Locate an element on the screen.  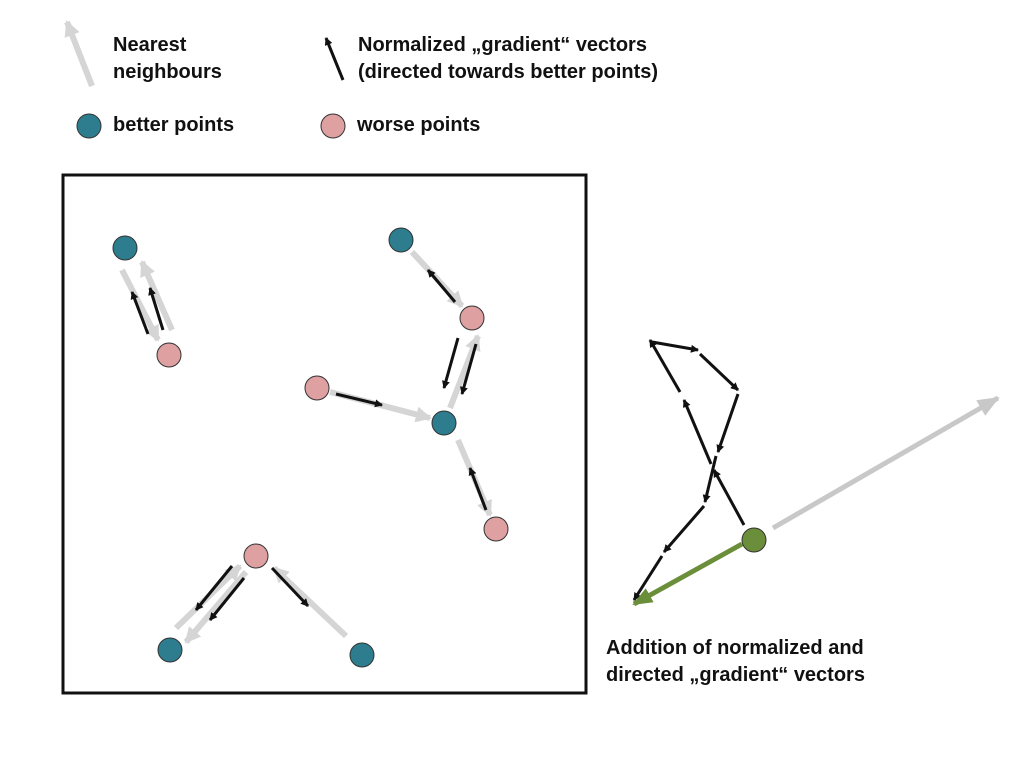
result-long-arrow is located at coordinates (885, 463).